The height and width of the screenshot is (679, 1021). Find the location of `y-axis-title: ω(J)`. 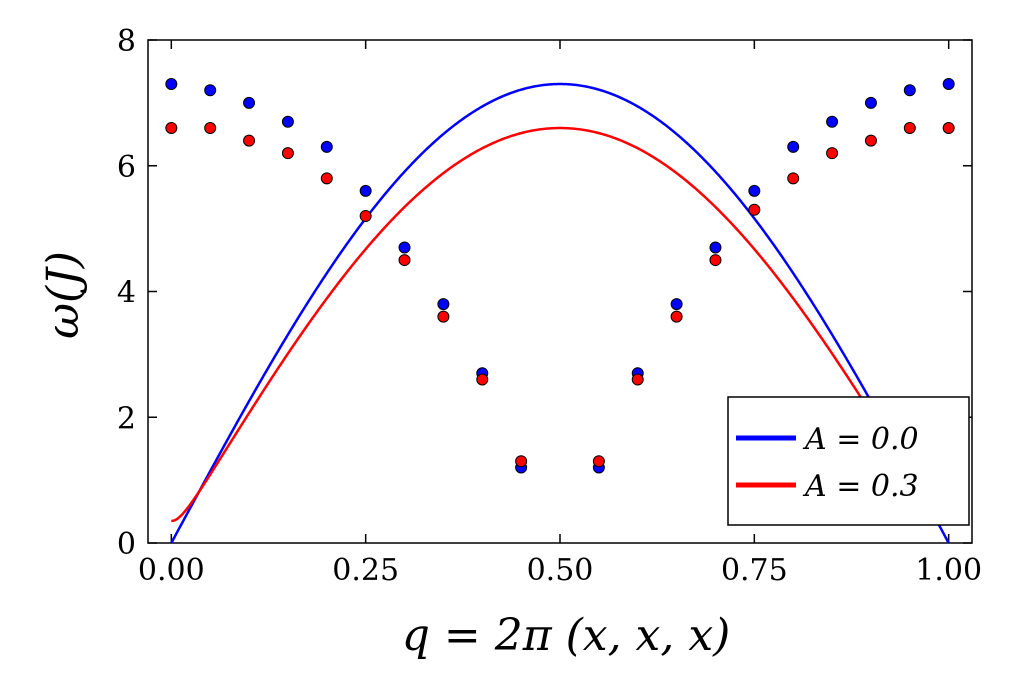

y-axis-title: ω(J) is located at coordinates (63, 295).